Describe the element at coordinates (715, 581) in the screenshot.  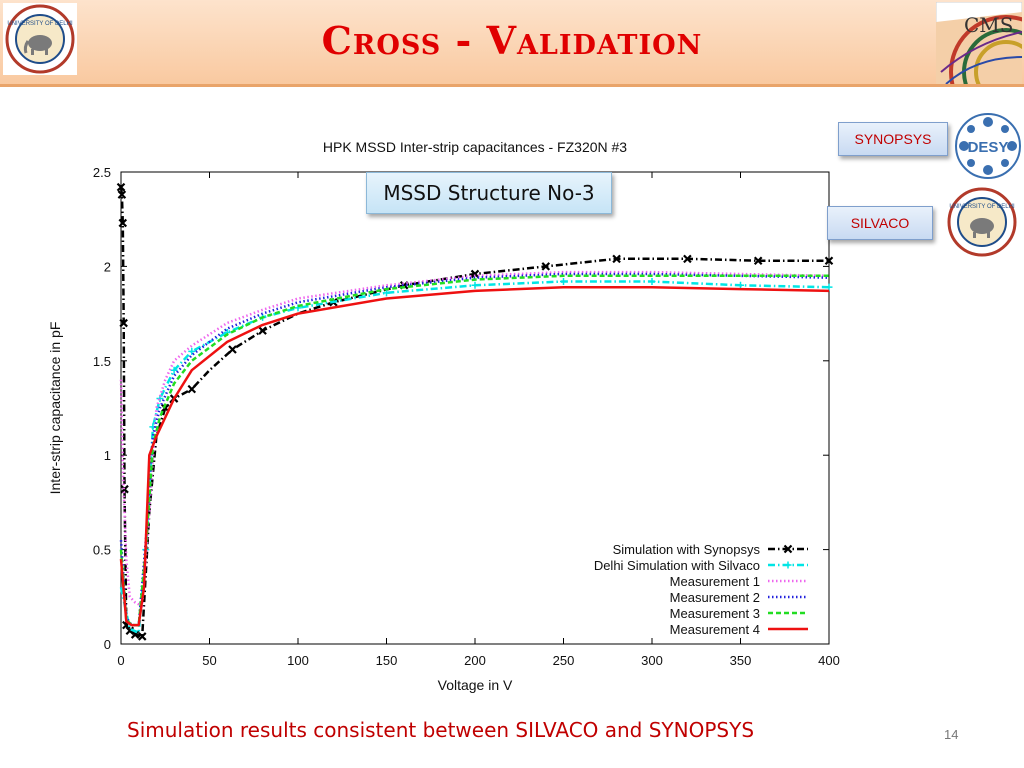
I see `legend-entry-label: Measurement 1` at that location.